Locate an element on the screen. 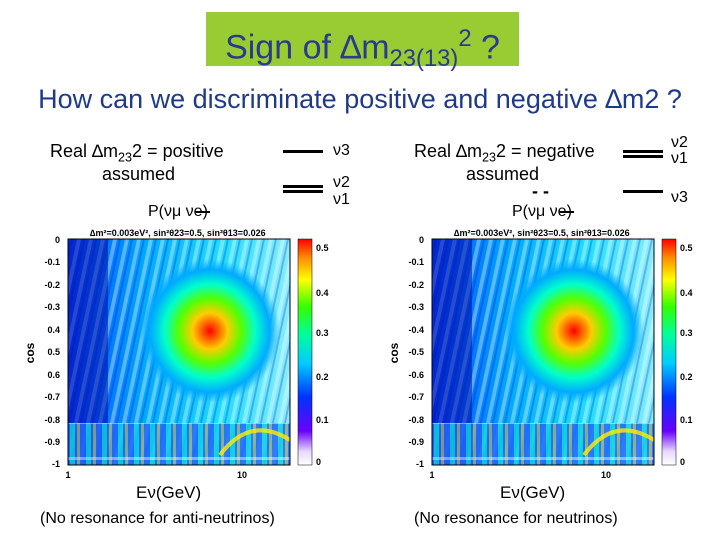 The height and width of the screenshot is (540, 720). left-ytick-10: -1 is located at coordinates (56, 464).